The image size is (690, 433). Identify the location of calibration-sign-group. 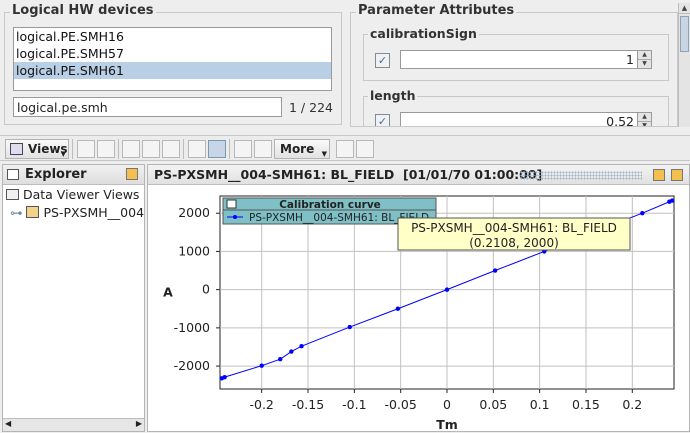
(516, 57).